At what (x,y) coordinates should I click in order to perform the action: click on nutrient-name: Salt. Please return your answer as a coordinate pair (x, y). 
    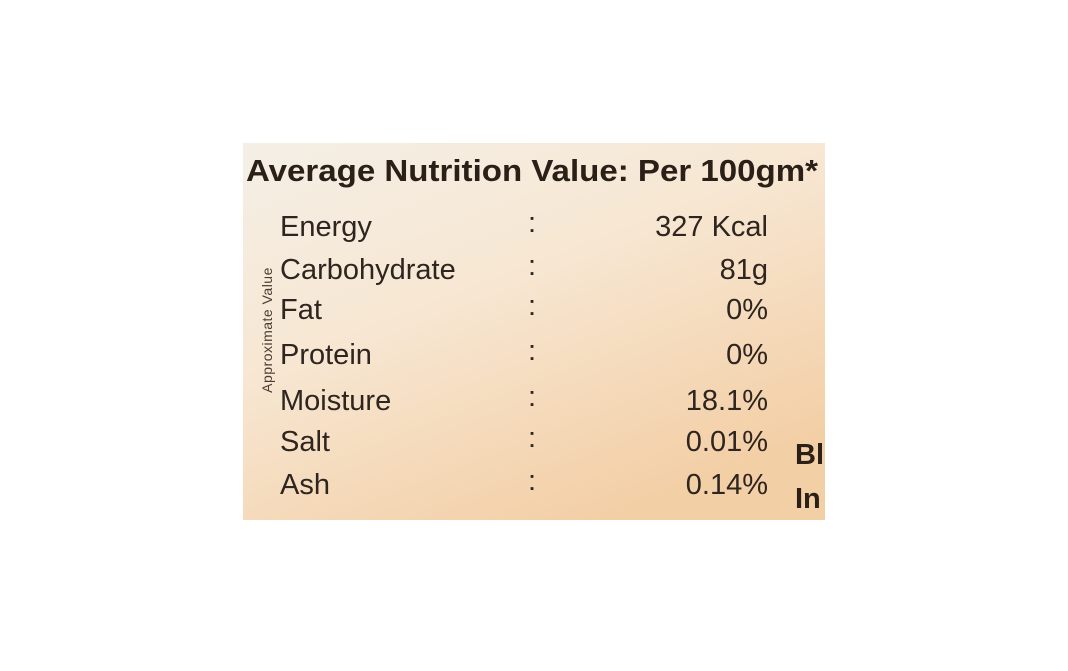
    Looking at the image, I should click on (305, 442).